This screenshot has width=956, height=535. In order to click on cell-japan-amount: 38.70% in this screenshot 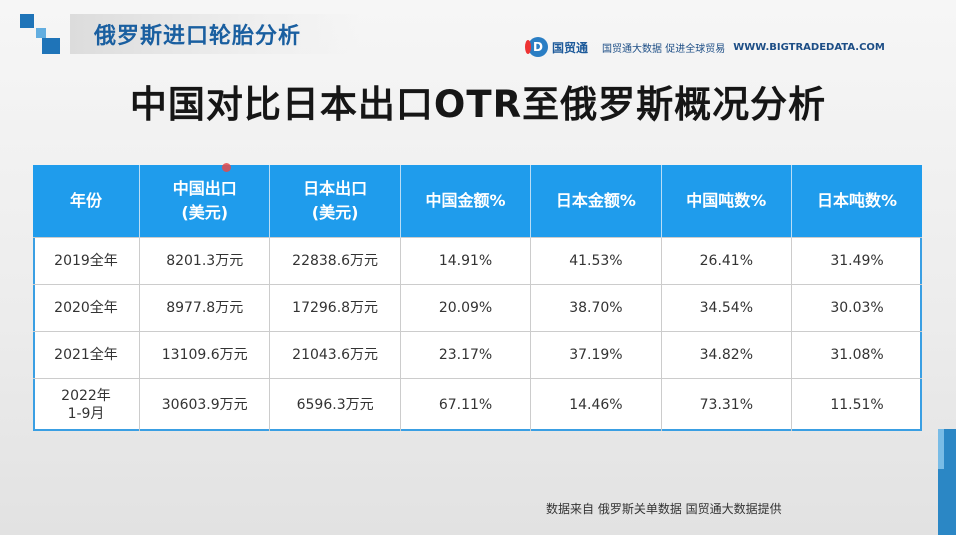, I will do `click(596, 308)`.